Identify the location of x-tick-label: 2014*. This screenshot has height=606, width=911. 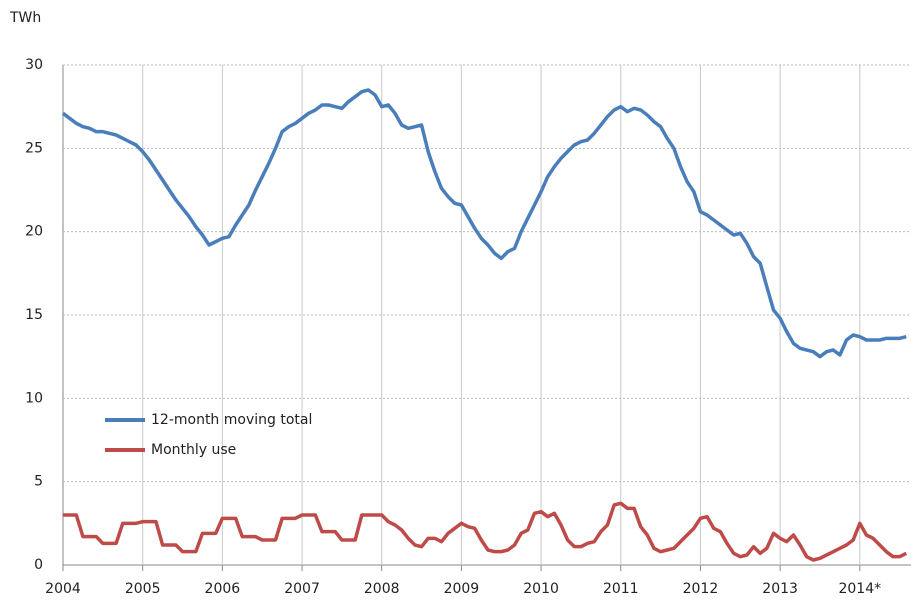
(859, 589).